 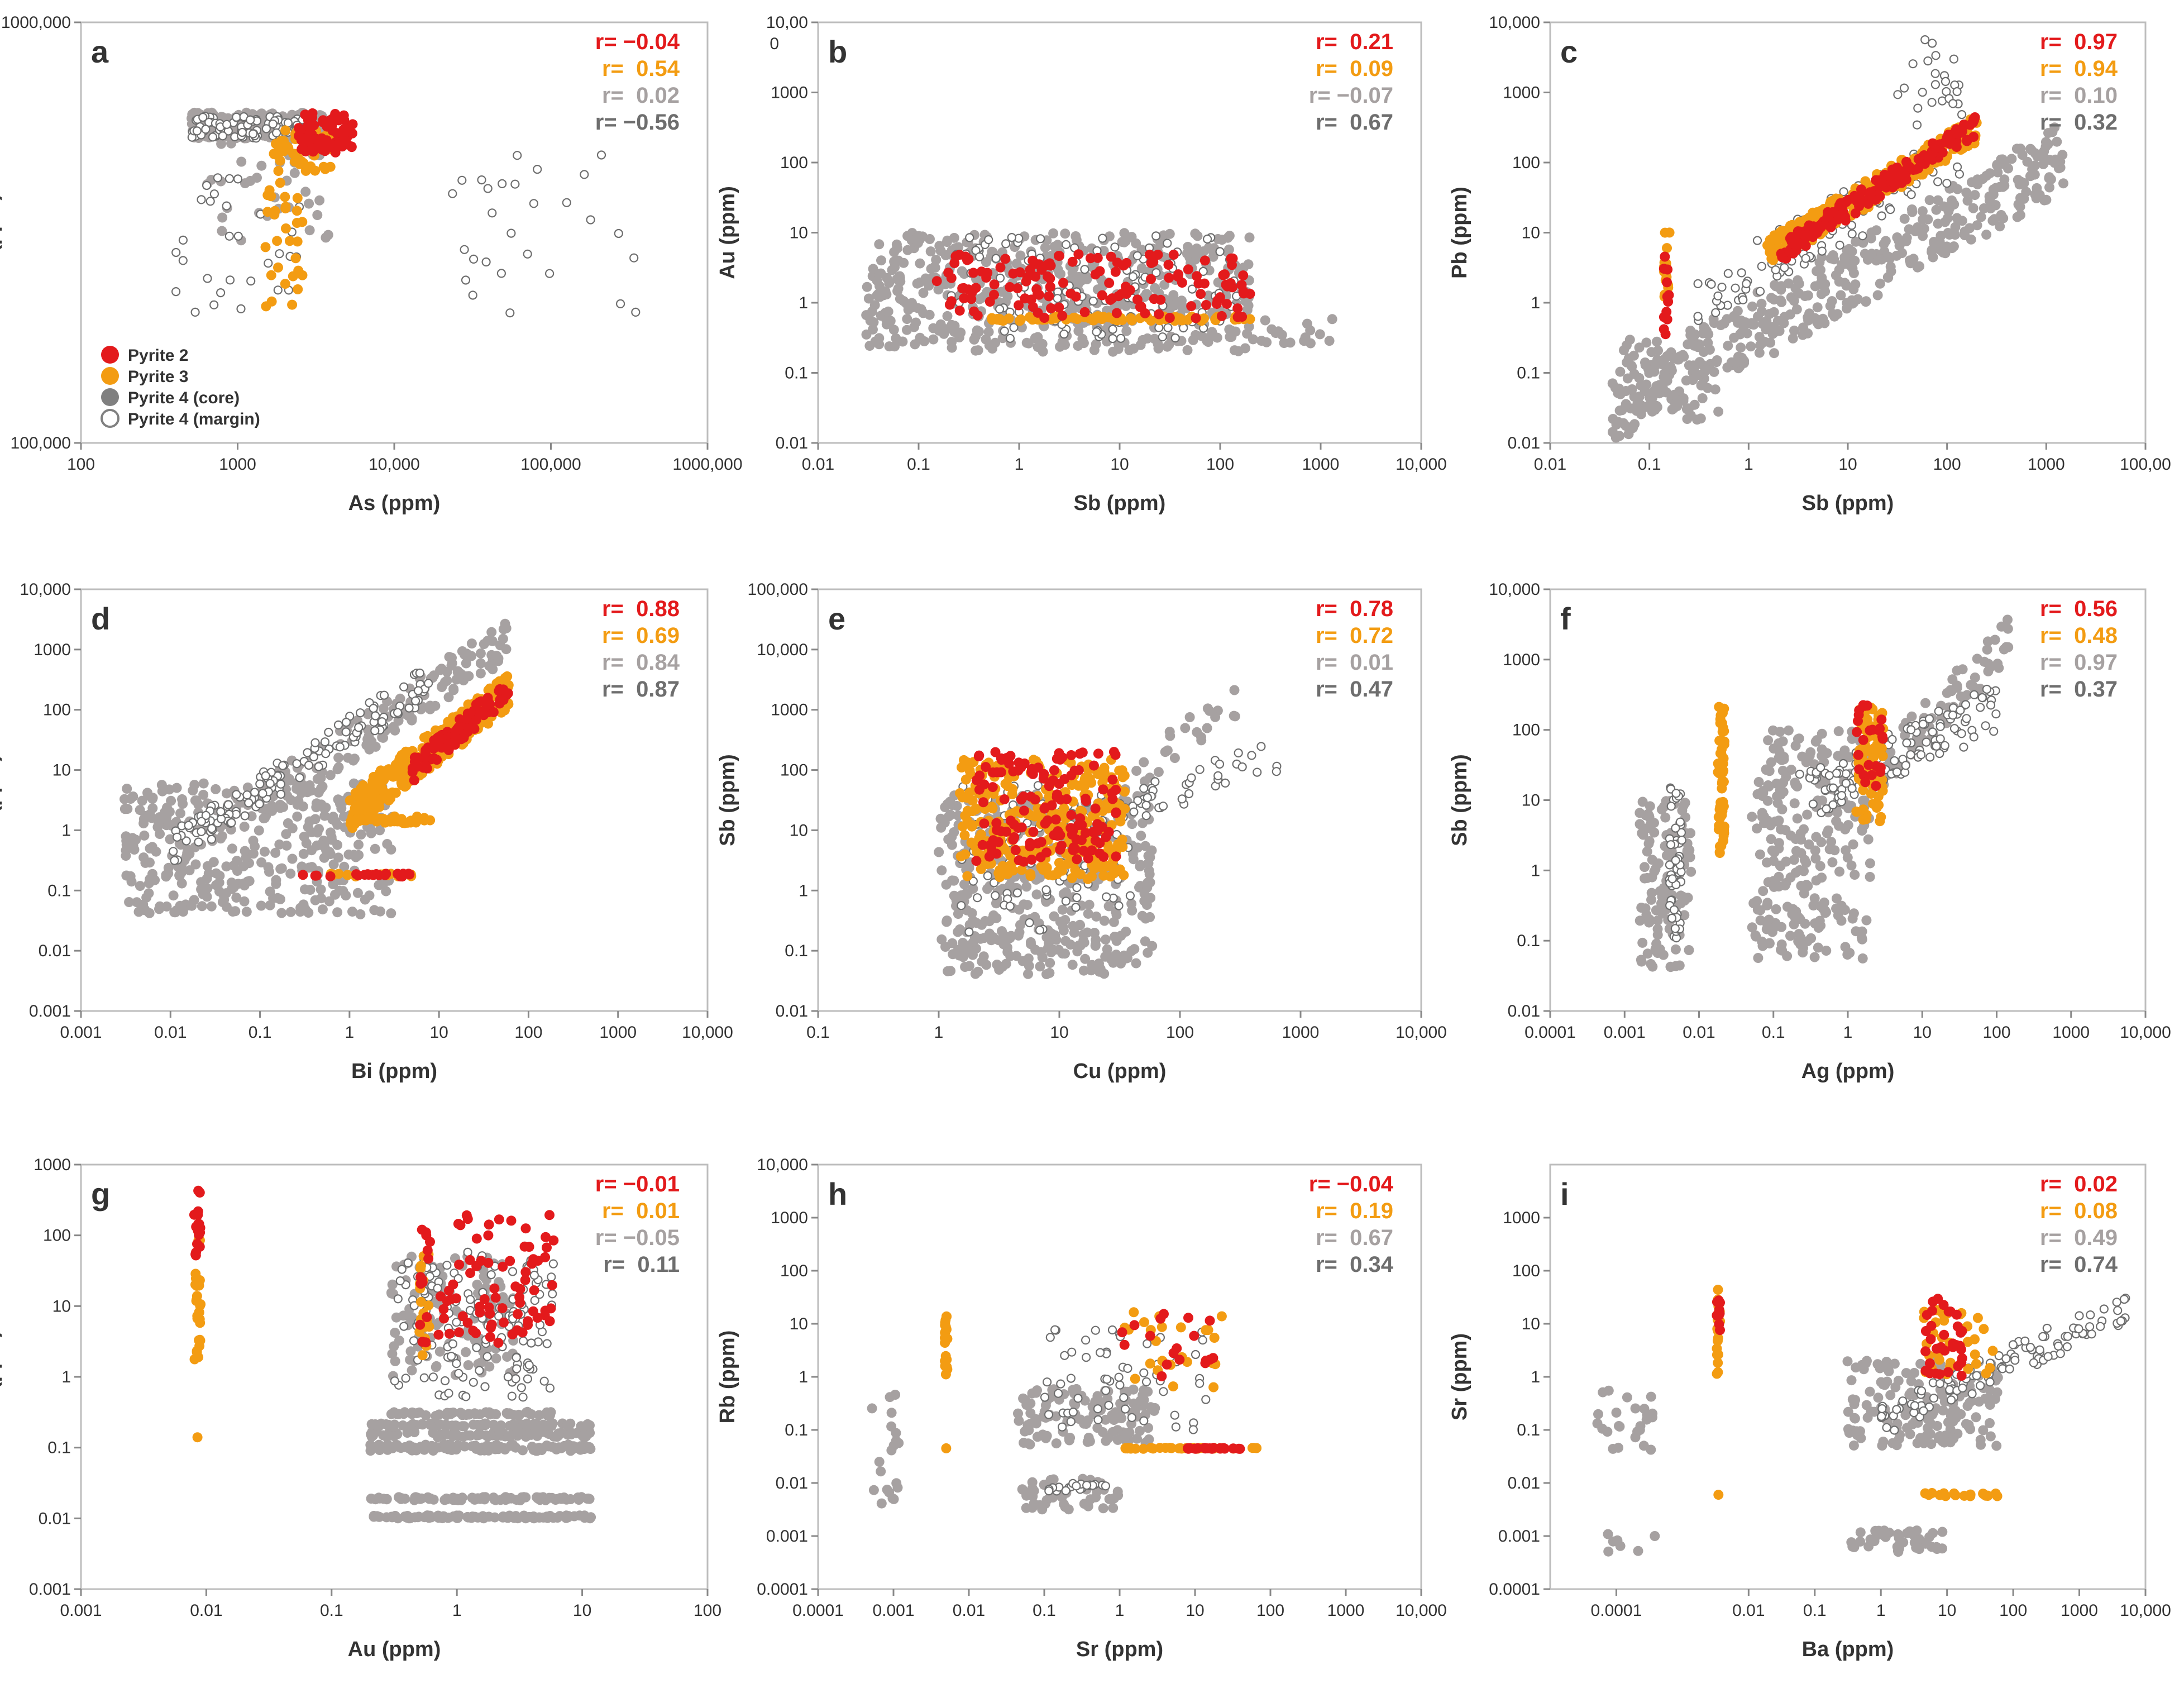 I want to click on y-tick-label: 100,000, so click(x=778, y=589).